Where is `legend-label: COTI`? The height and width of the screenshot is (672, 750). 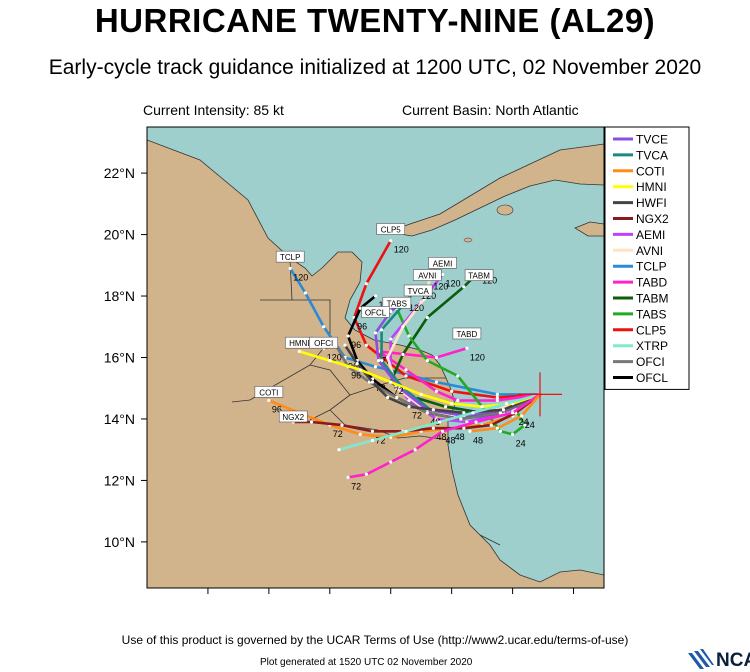 legend-label: COTI is located at coordinates (650, 171).